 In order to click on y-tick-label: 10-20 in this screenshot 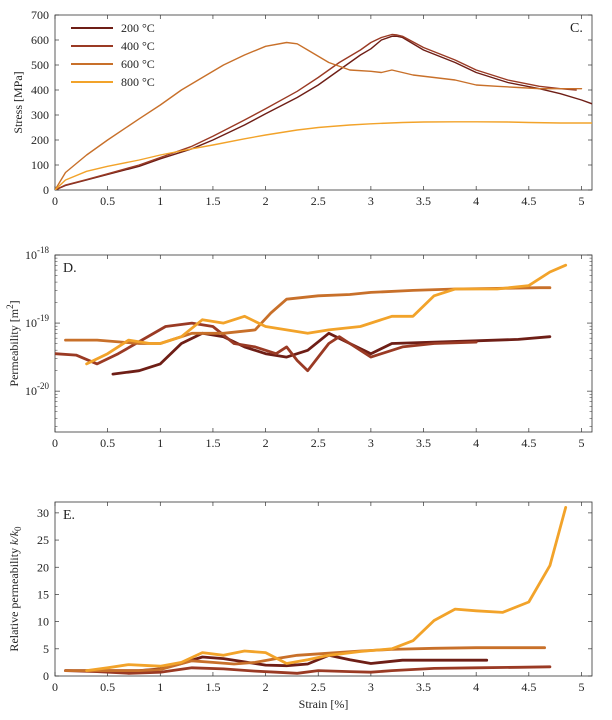, I will do `click(37, 389)`.